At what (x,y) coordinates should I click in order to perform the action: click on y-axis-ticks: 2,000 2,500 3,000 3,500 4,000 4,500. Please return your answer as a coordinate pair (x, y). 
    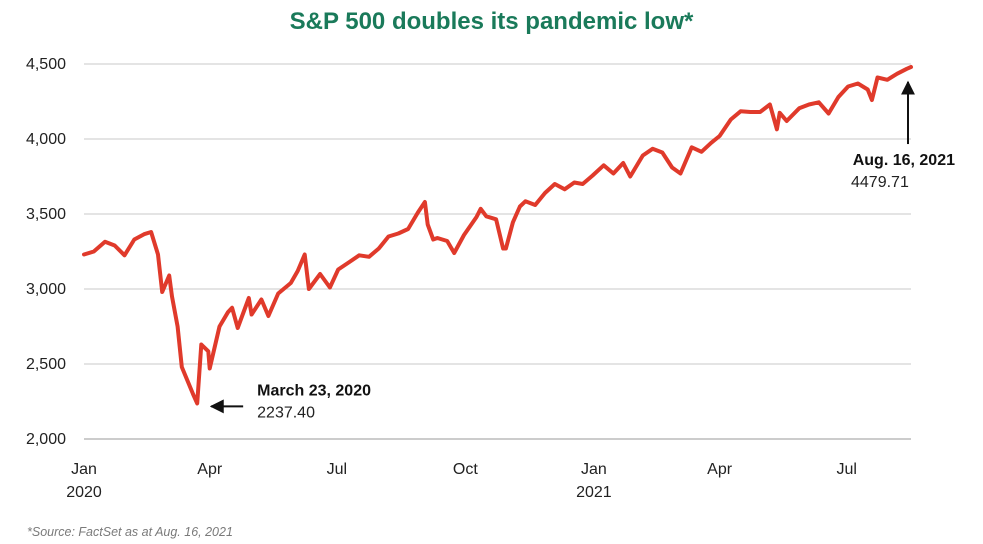
    Looking at the image, I should click on (46, 252).